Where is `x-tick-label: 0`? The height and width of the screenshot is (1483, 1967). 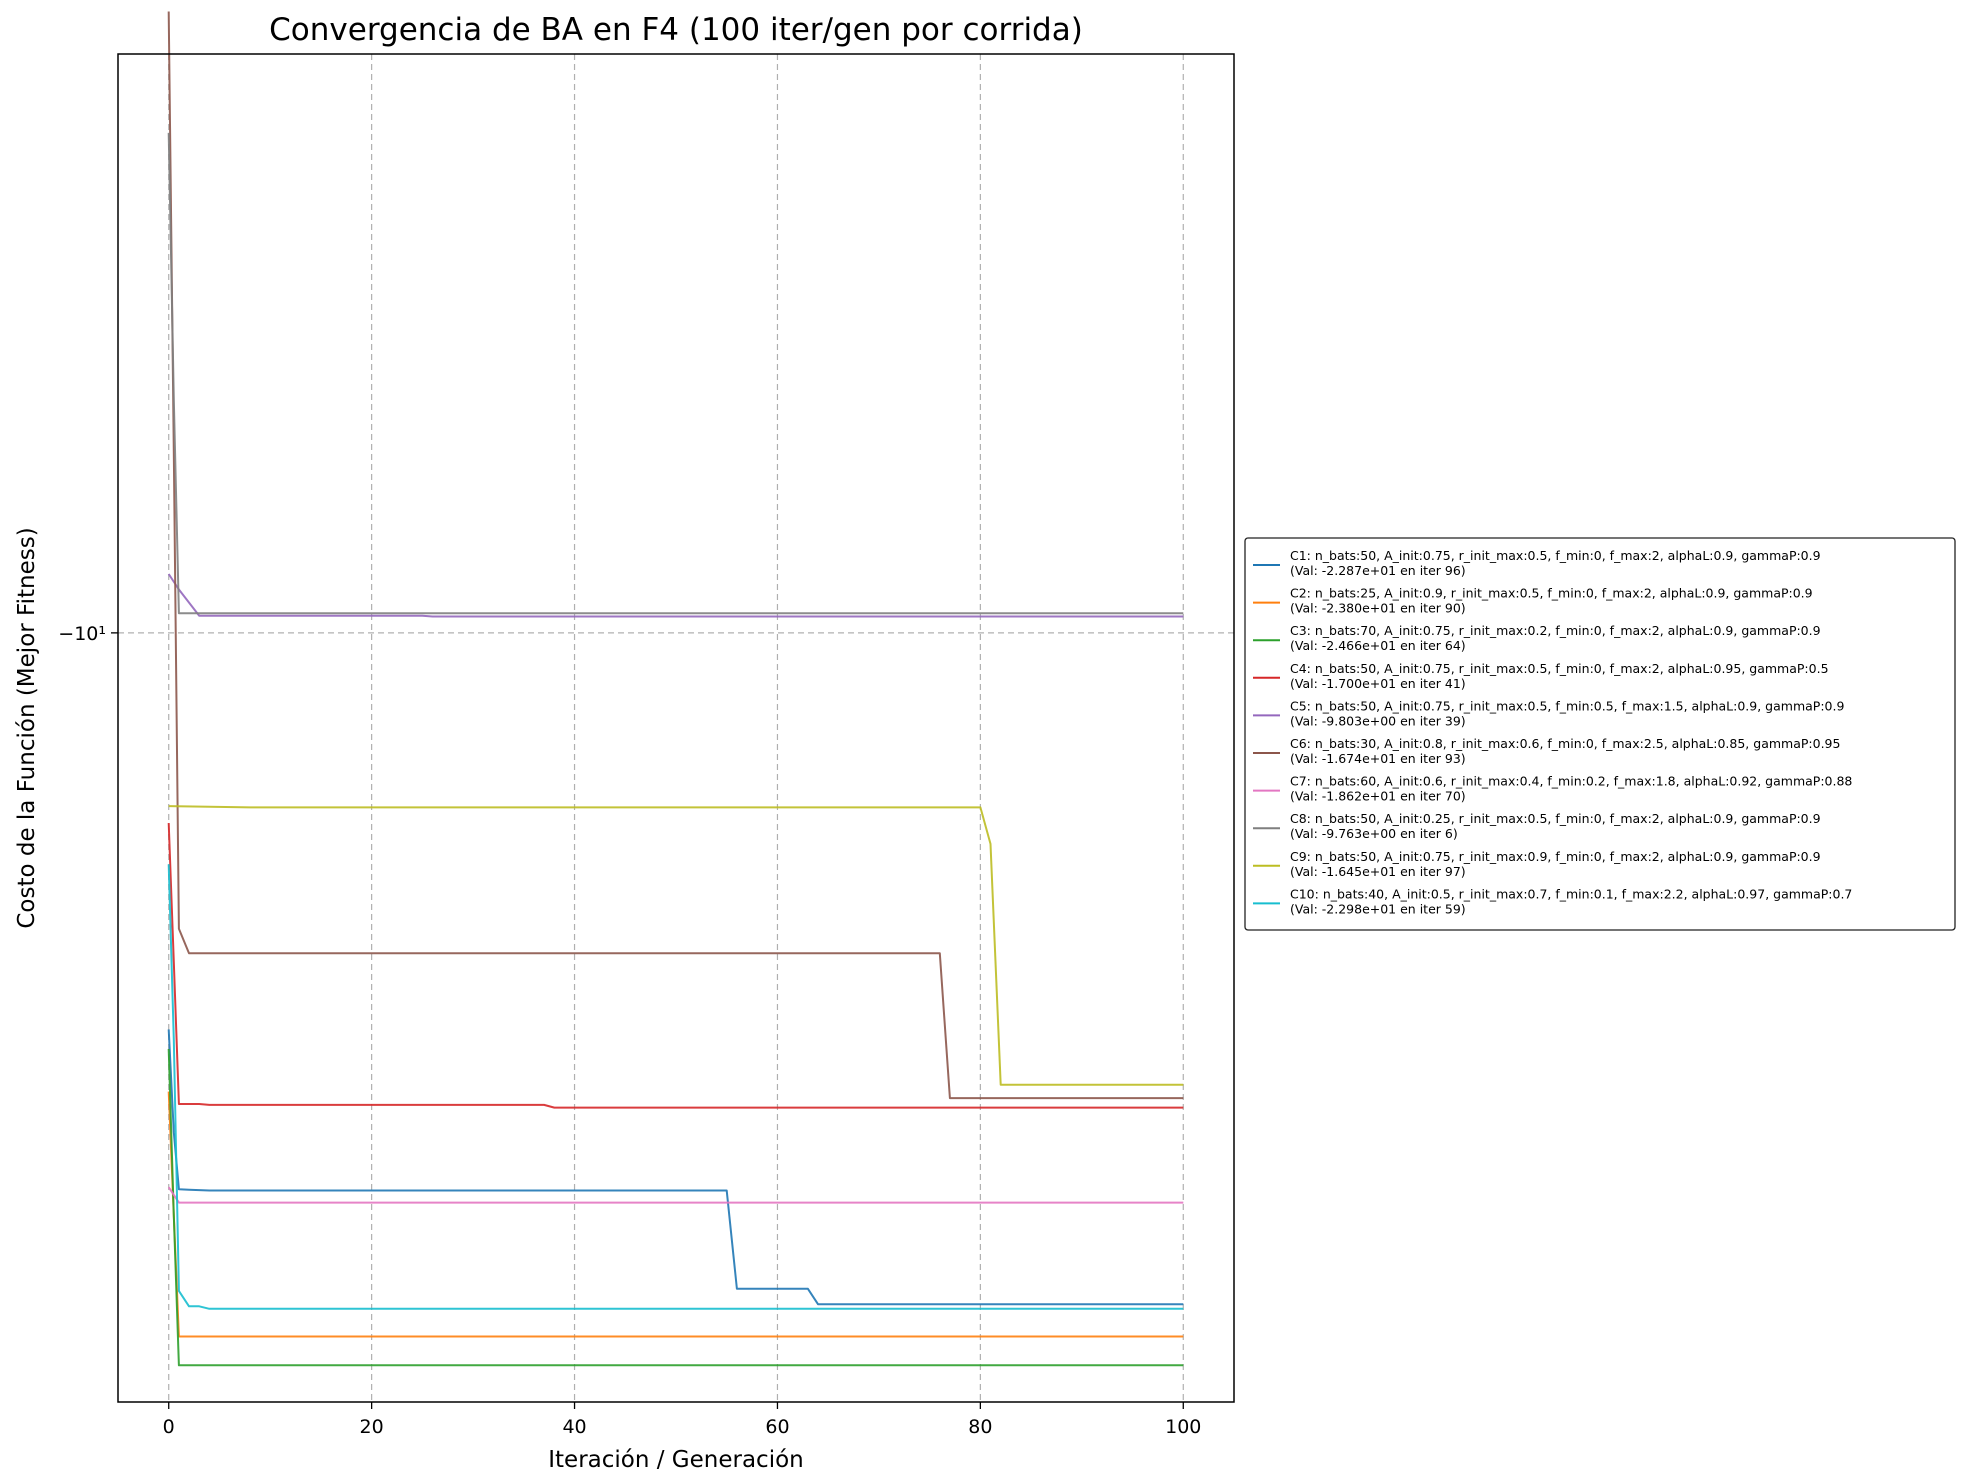 x-tick-label: 0 is located at coordinates (169, 1427).